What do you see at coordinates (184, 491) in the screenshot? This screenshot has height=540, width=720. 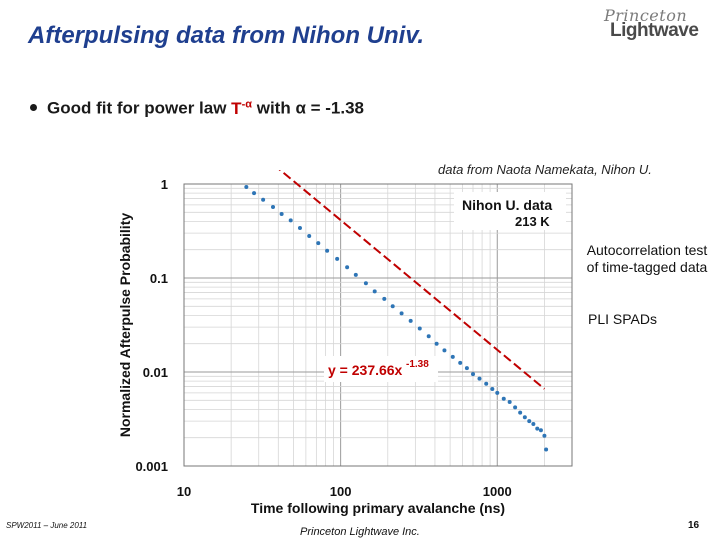 I see `x-tick-label: 10` at bounding box center [184, 491].